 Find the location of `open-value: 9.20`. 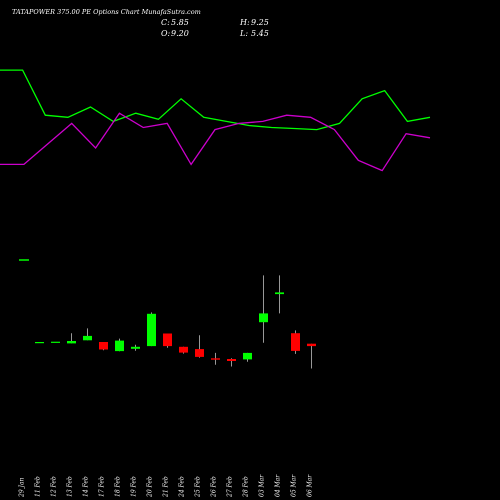

open-value: 9.20 is located at coordinates (180, 33).